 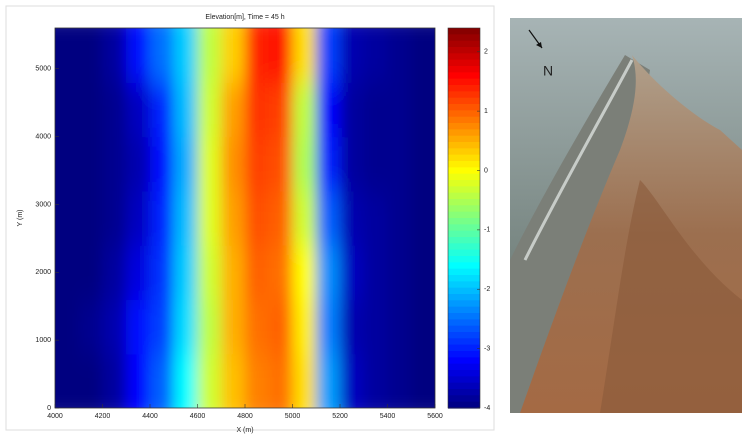 I want to click on colorbar: -4 -3 -2 -1 0 1 2, so click(x=468, y=219).